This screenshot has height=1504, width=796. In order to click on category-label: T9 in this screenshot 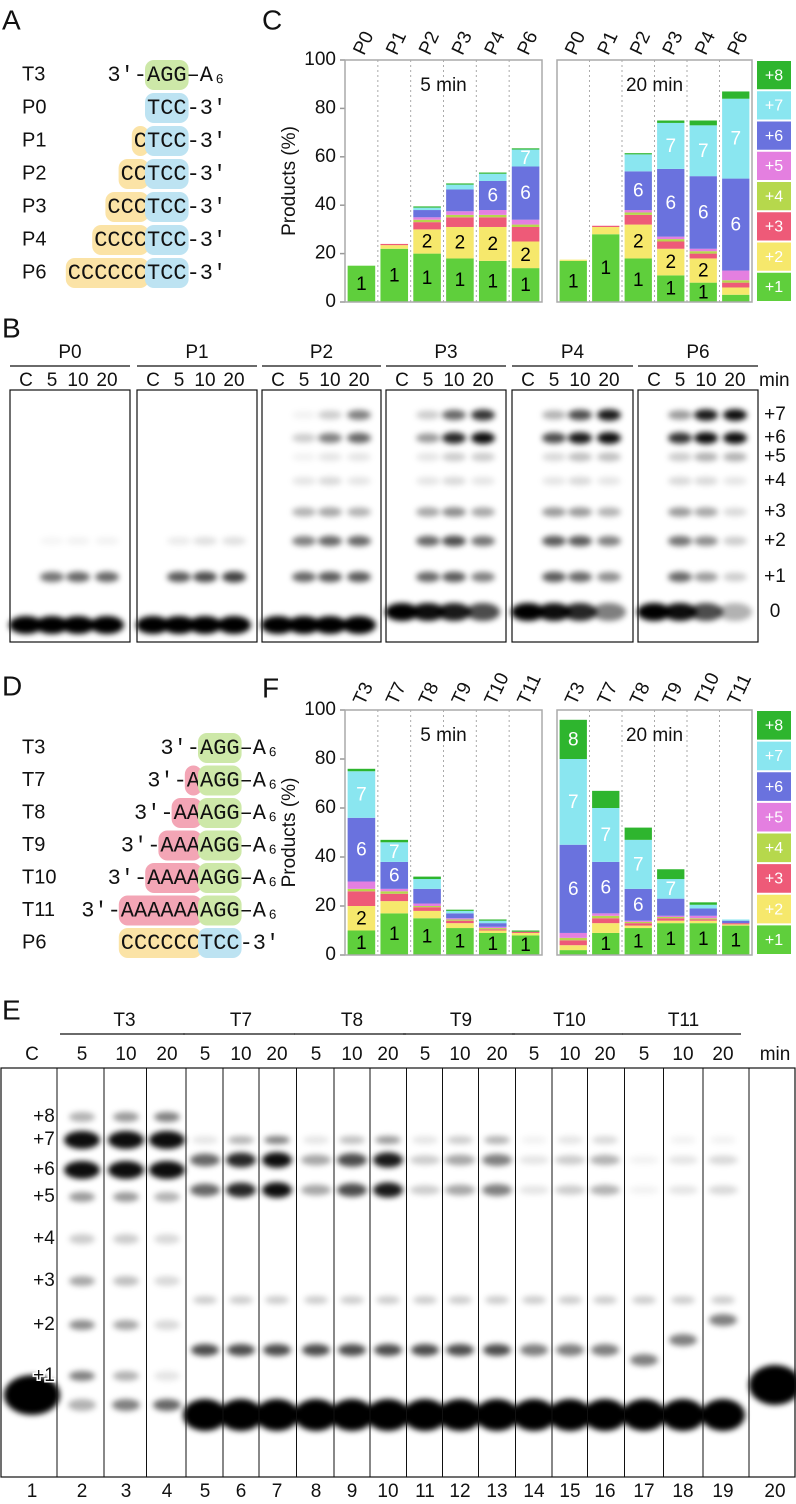, I will do `click(673, 693)`.